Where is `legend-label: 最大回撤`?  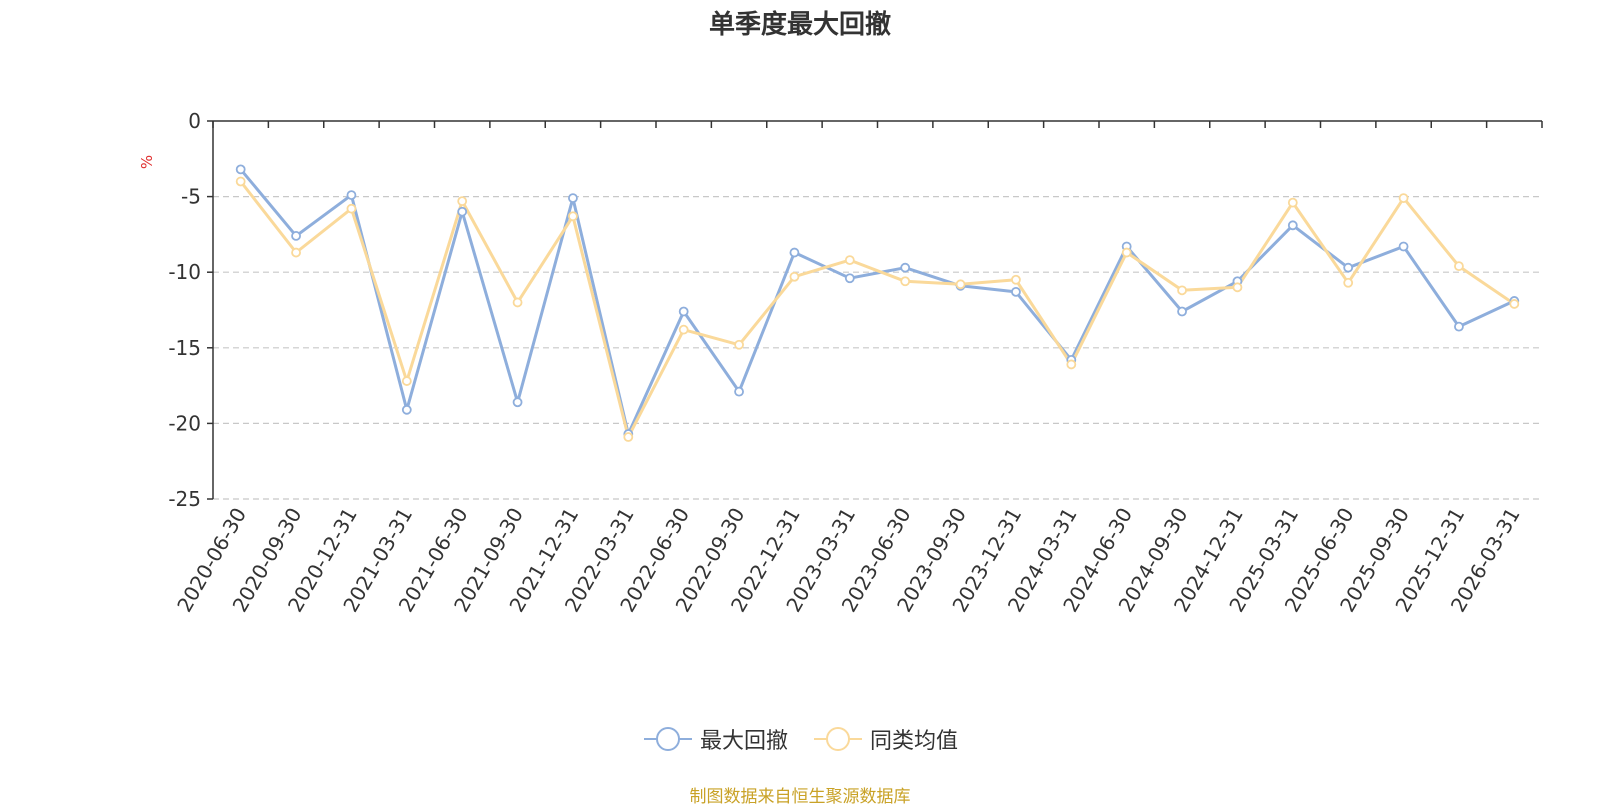
legend-label: 最大回撤 is located at coordinates (743, 741).